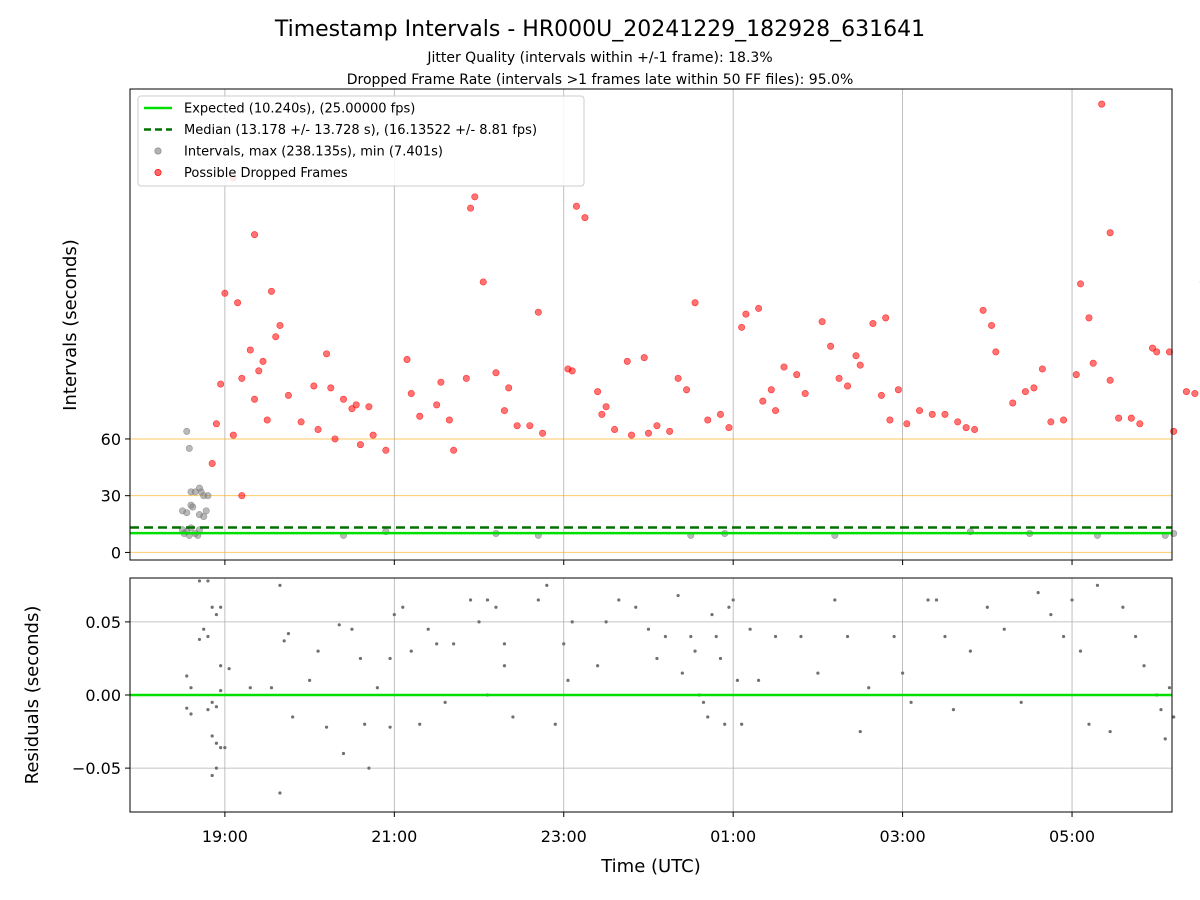 Image resolution: width=1200 pixels, height=900 pixels. Describe the element at coordinates (903, 836) in the screenshot. I see `bottom-xtick-label: 03:00` at that location.